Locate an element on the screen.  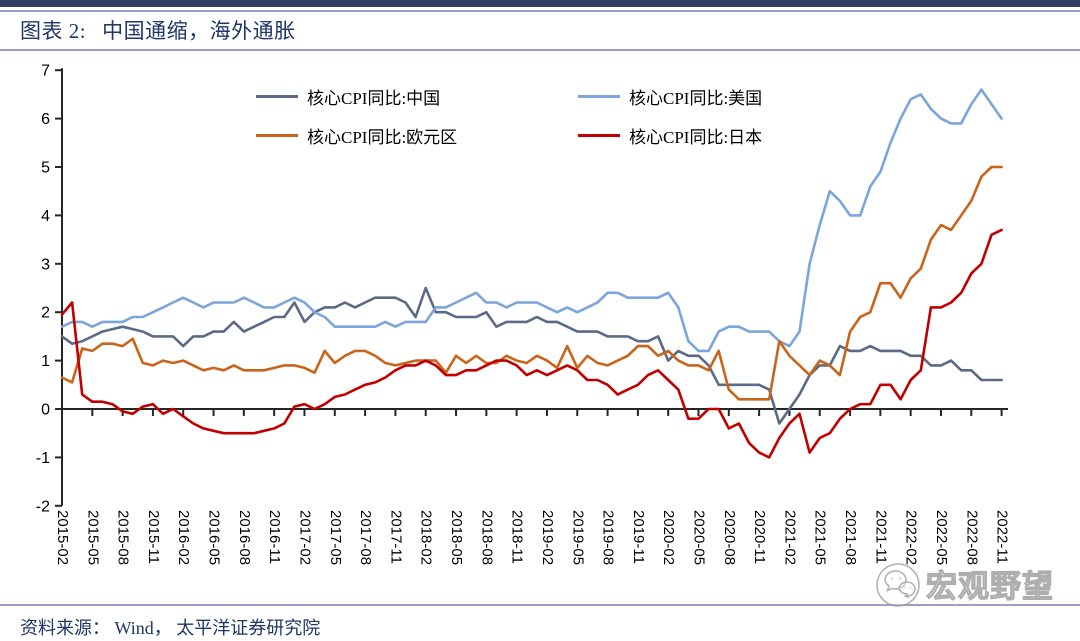
watermark-label: 宏观野望 is located at coordinates (990, 586).